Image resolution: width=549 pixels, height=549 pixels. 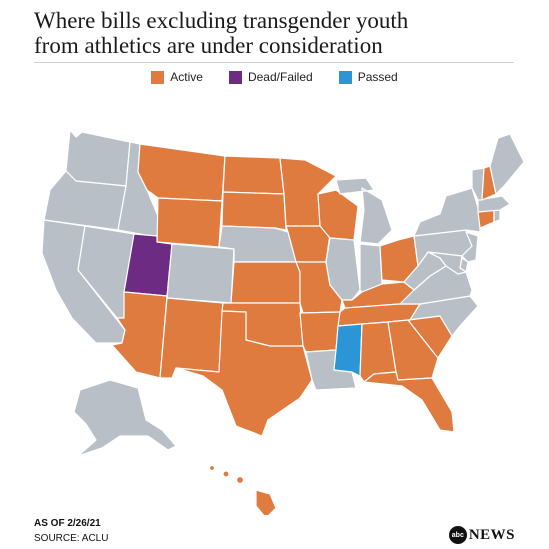 What do you see at coordinates (191, 338) in the screenshot?
I see `state-NM` at bounding box center [191, 338].